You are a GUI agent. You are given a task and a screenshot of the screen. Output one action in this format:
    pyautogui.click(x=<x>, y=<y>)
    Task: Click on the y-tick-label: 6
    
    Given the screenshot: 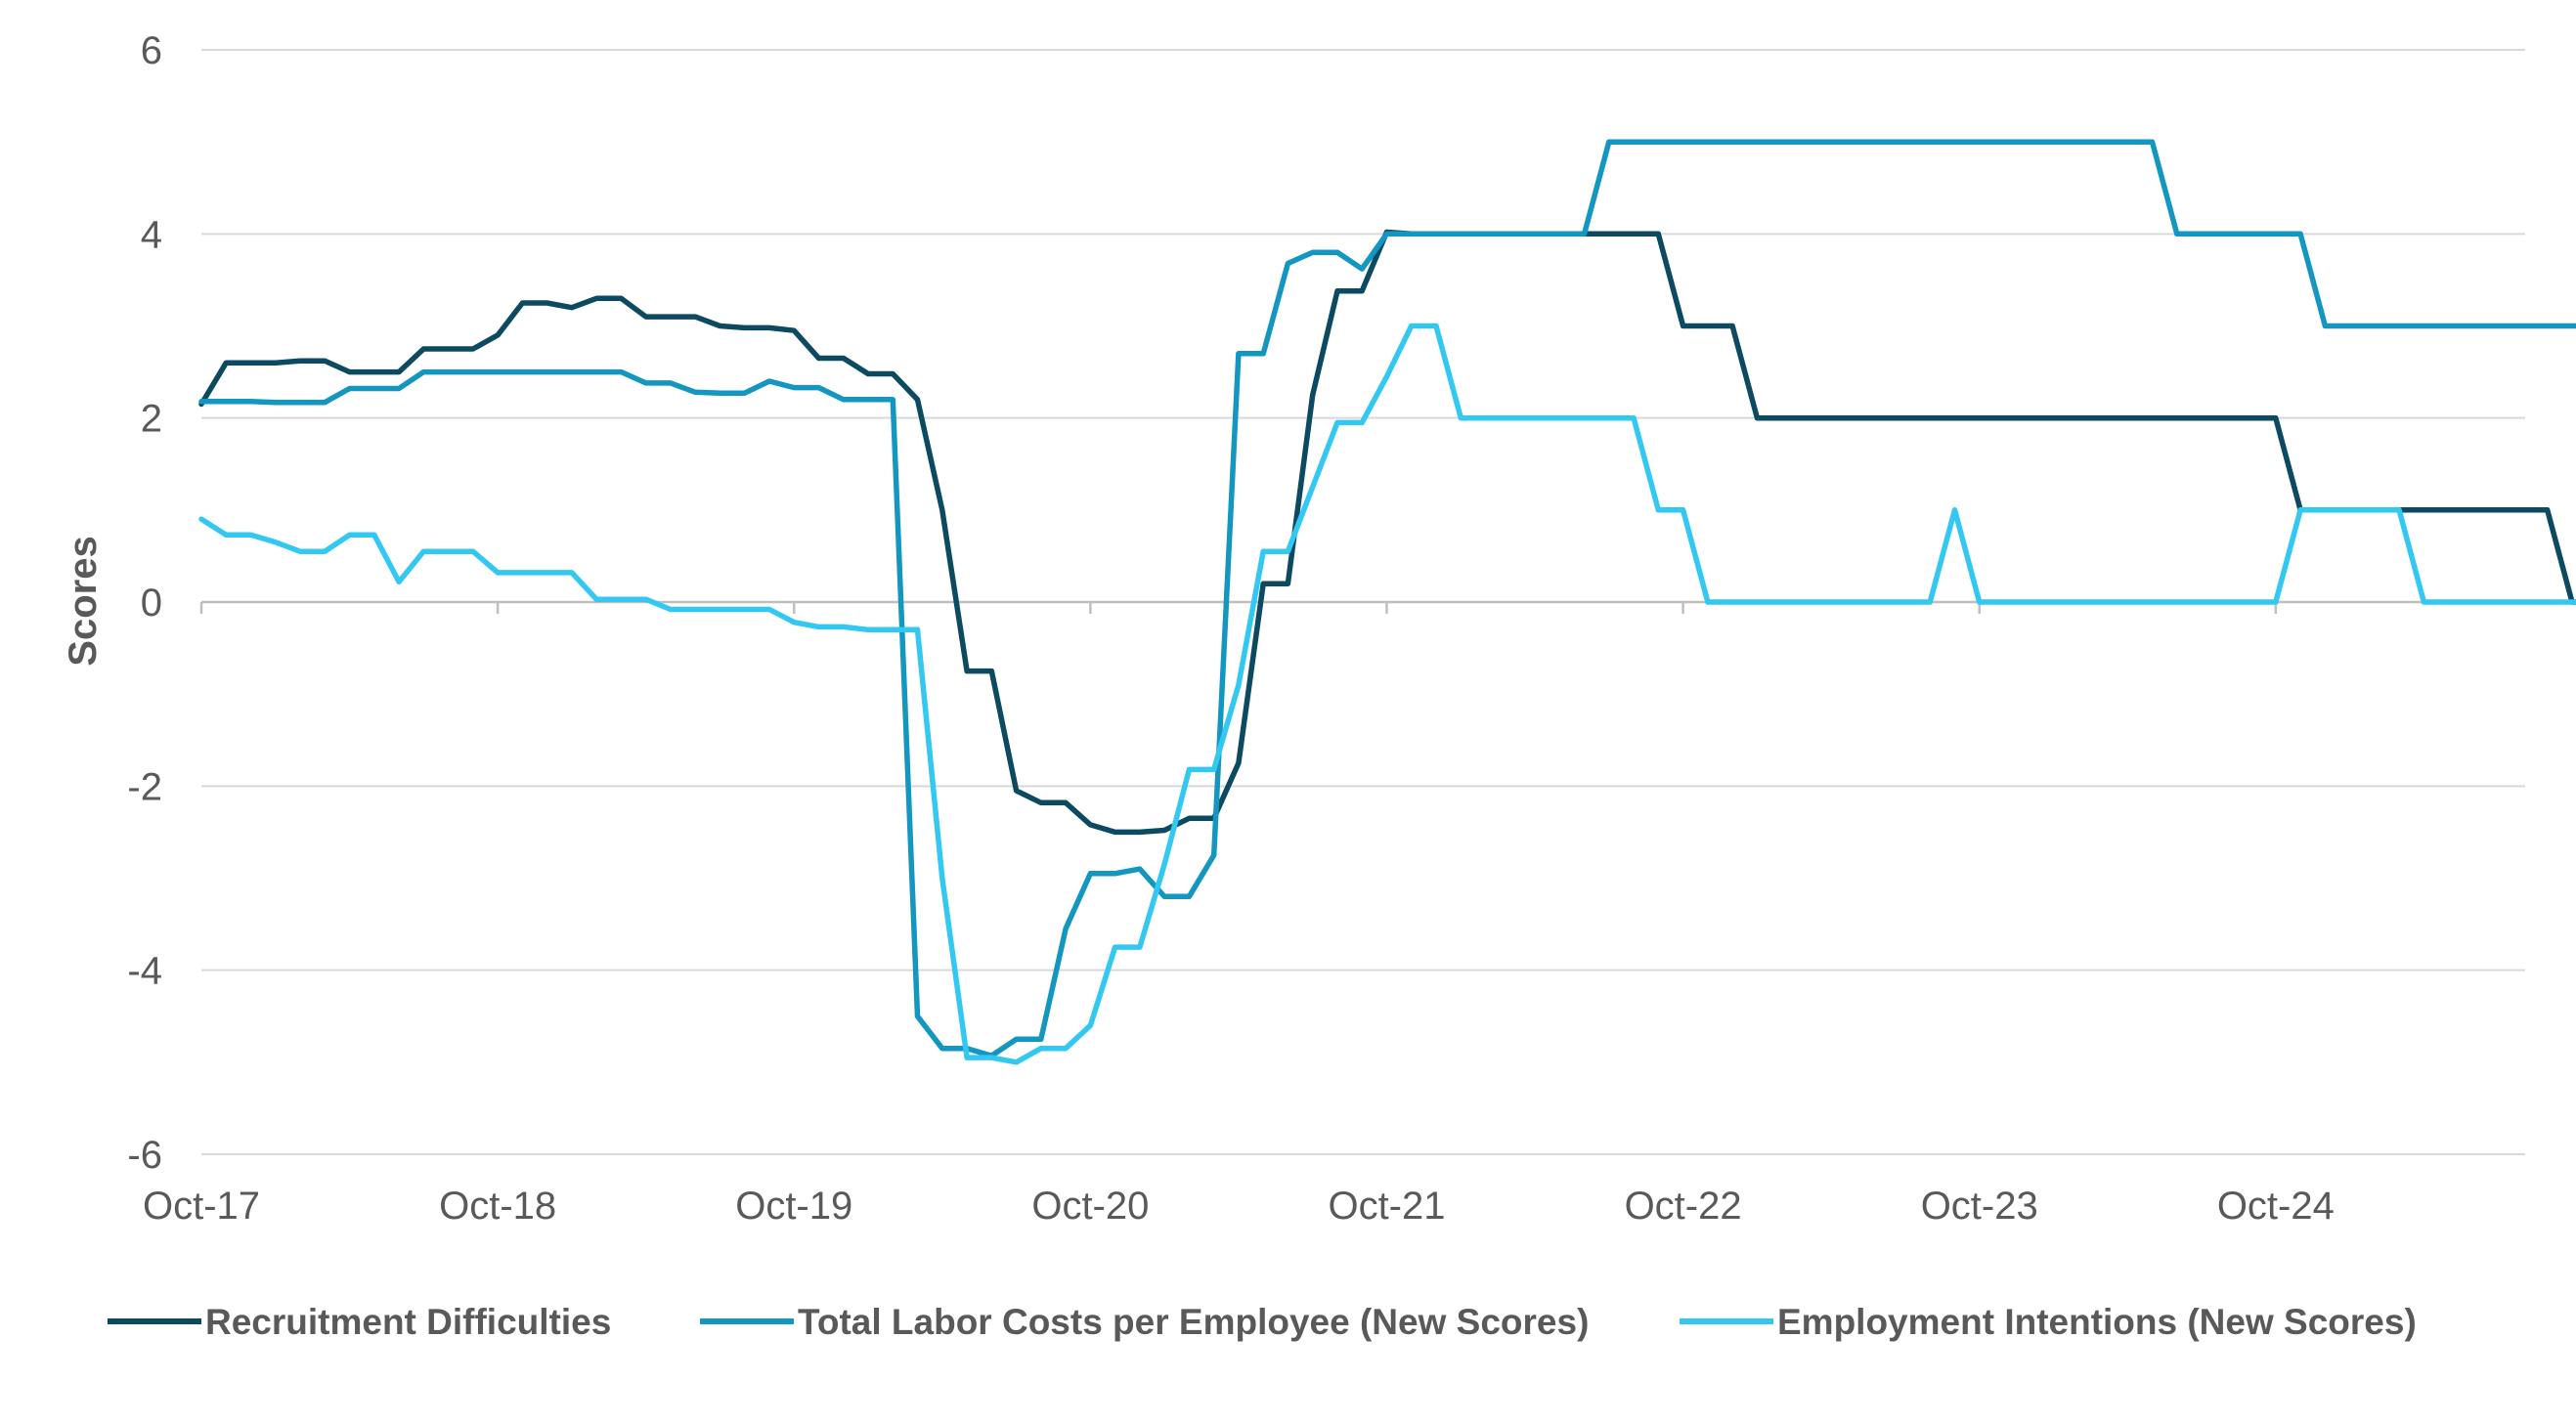 What is the action you would take?
    pyautogui.click(x=151, y=50)
    